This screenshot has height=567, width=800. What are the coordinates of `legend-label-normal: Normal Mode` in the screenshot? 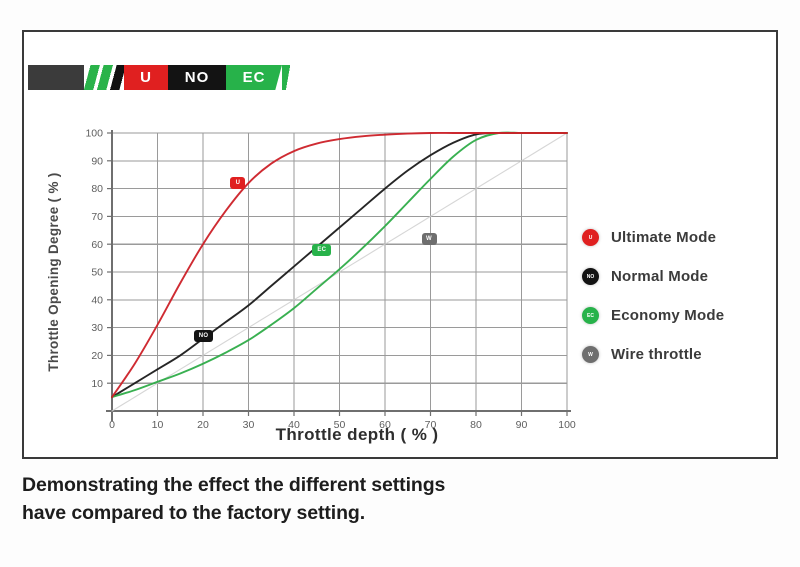 It's located at (660, 276).